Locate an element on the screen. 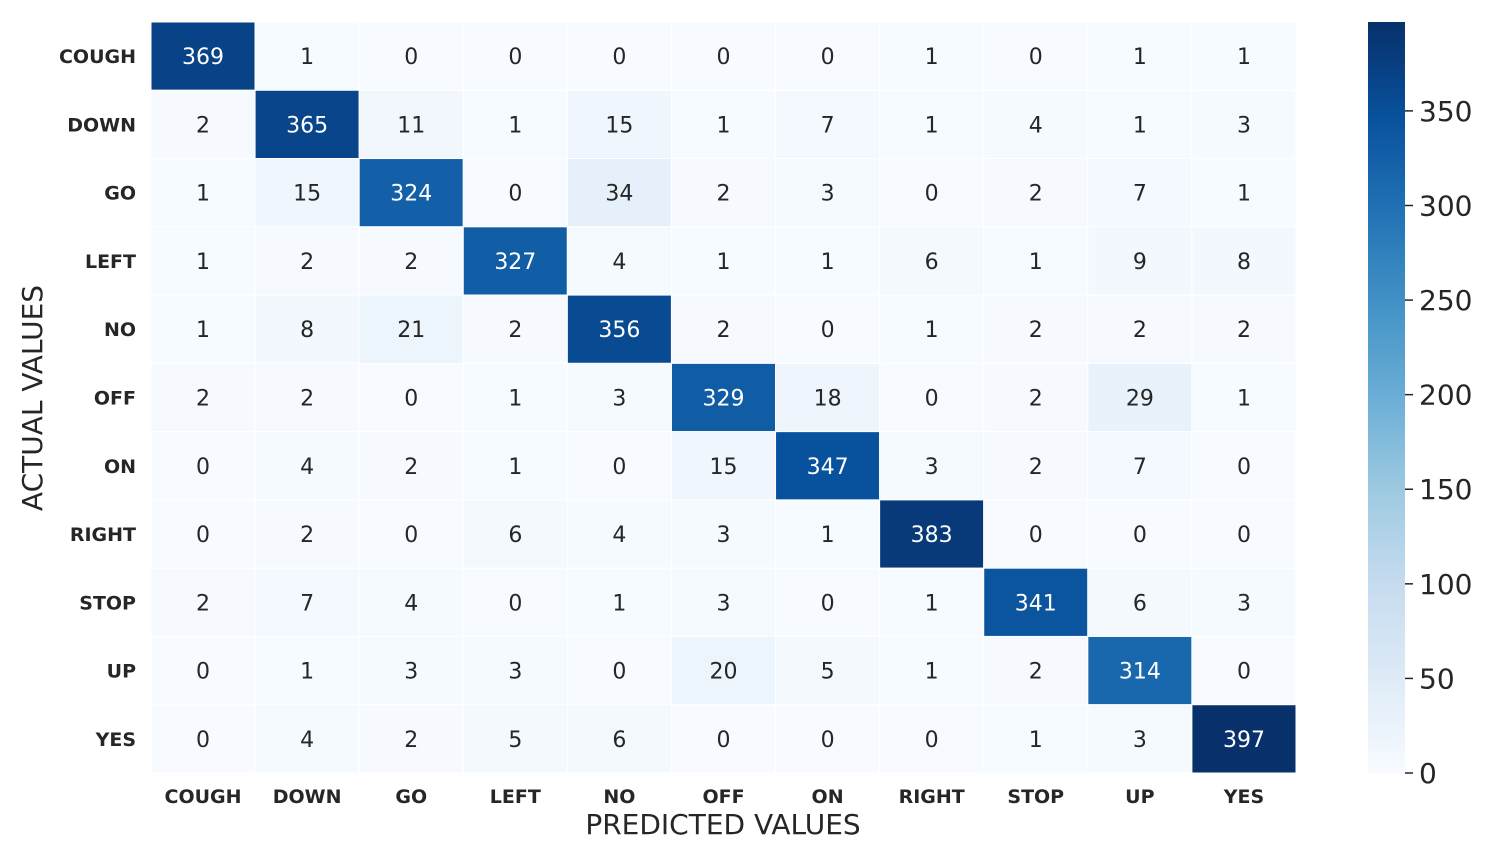 This screenshot has height=843, width=1487. cell-value-label: 6 is located at coordinates (515, 535).